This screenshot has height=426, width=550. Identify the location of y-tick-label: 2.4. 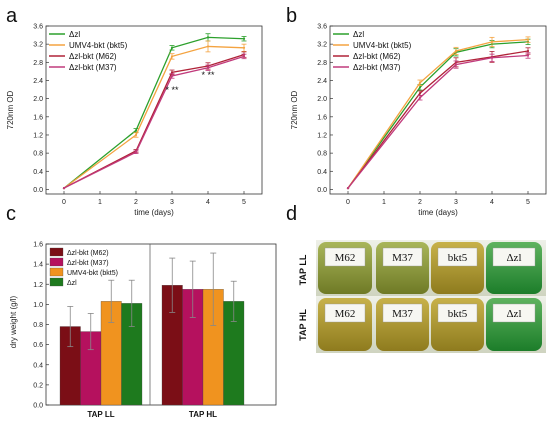
(38, 81).